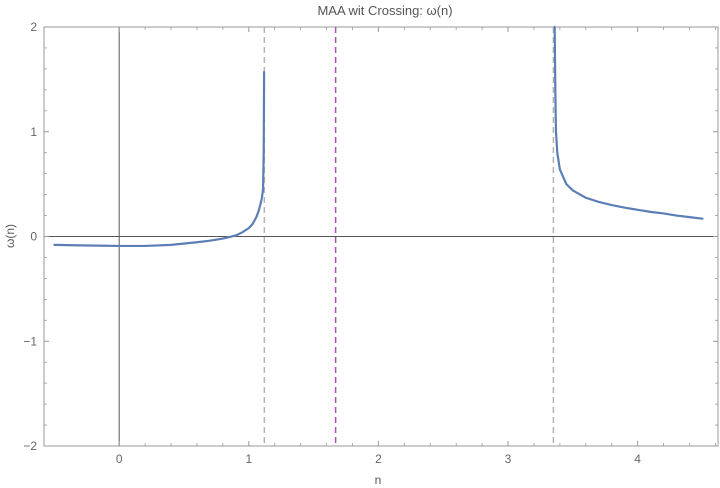 Image resolution: width=720 pixels, height=488 pixels. What do you see at coordinates (30, 341) in the screenshot?
I see `y-tick-label: −1` at bounding box center [30, 341].